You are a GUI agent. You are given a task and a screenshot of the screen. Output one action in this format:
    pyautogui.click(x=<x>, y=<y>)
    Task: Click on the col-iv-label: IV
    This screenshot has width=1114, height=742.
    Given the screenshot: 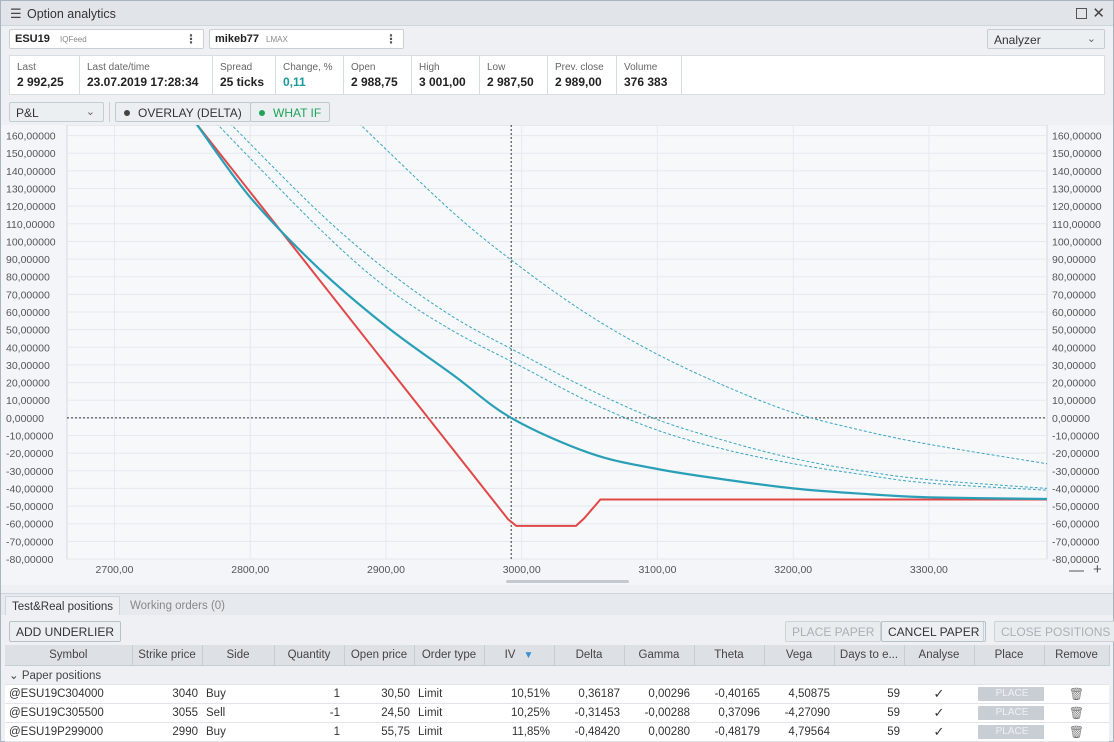 What is the action you would take?
    pyautogui.click(x=510, y=654)
    